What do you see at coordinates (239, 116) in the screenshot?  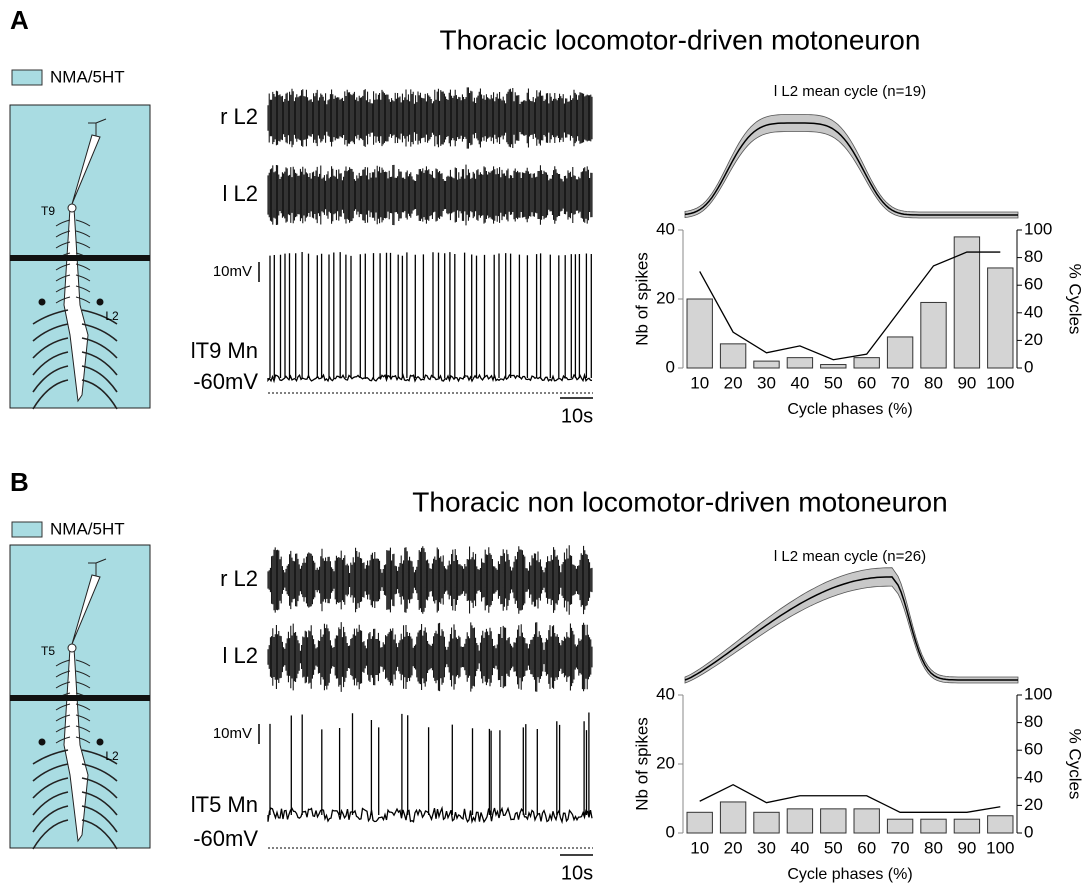 I see `trace-label: r L2` at bounding box center [239, 116].